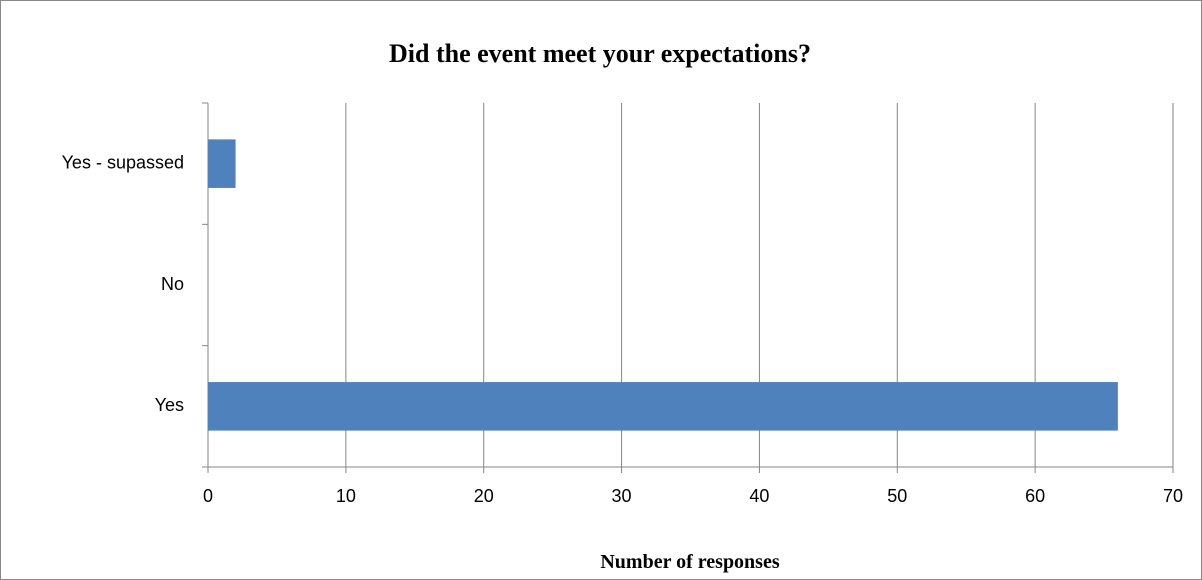 The height and width of the screenshot is (580, 1202). What do you see at coordinates (208, 496) in the screenshot?
I see `x-tick-label: 0` at bounding box center [208, 496].